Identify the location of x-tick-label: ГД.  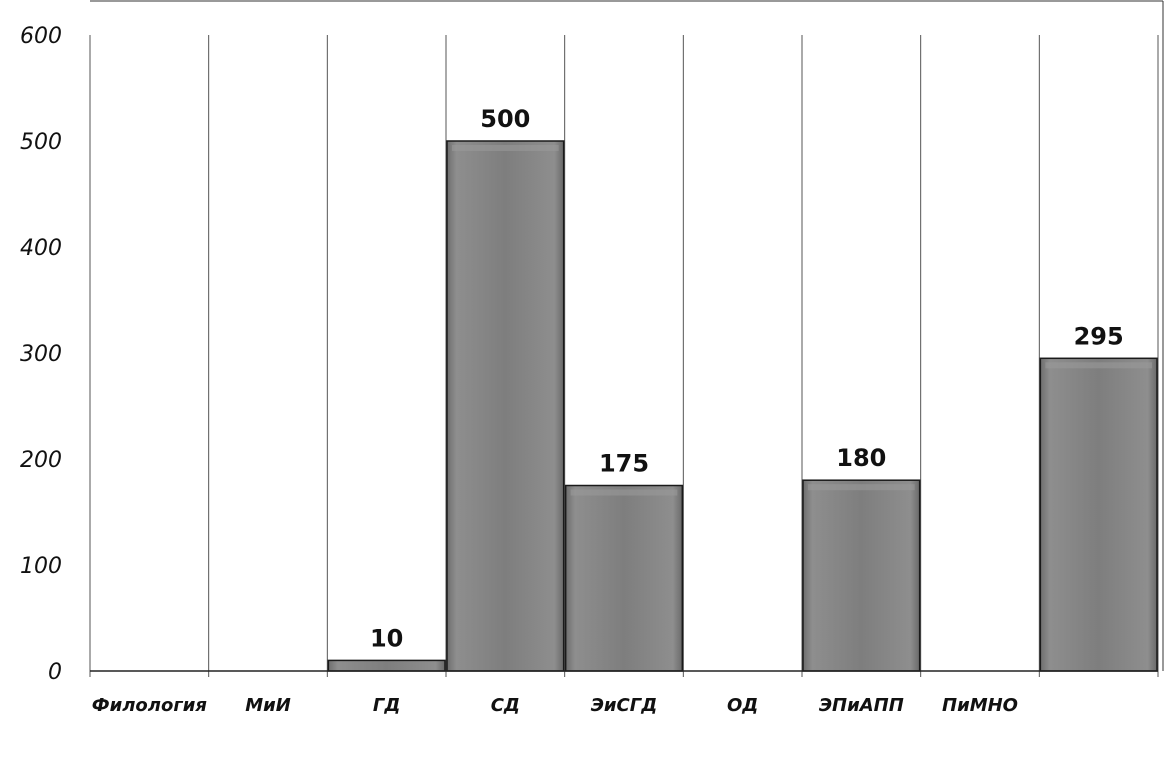
(387, 705).